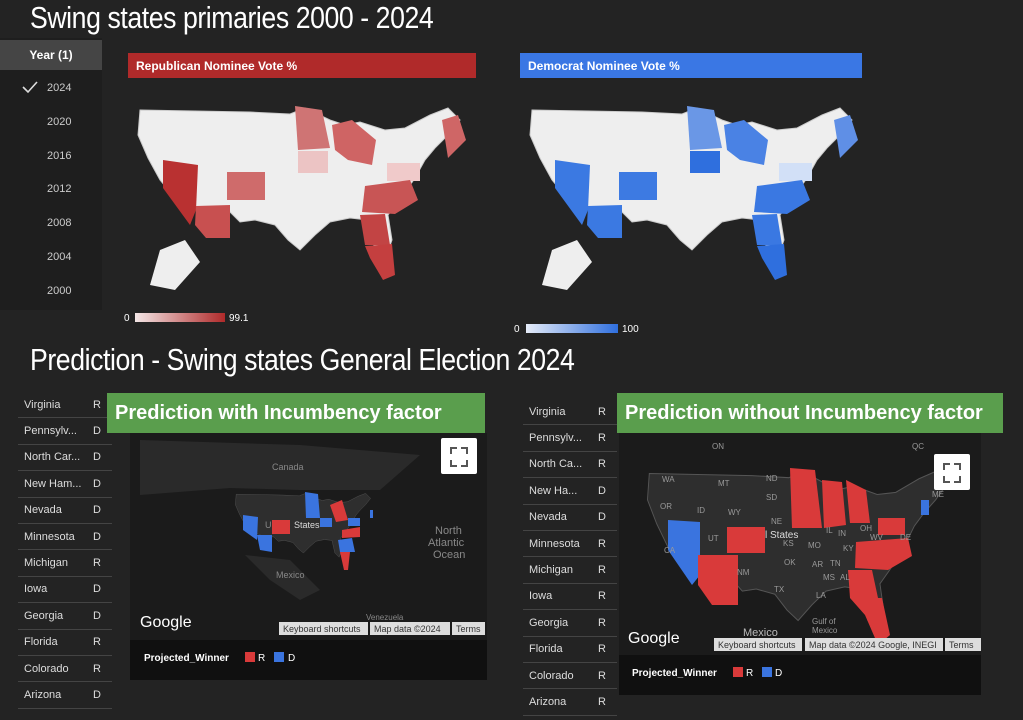  I want to click on map-label: IL, so click(829, 530).